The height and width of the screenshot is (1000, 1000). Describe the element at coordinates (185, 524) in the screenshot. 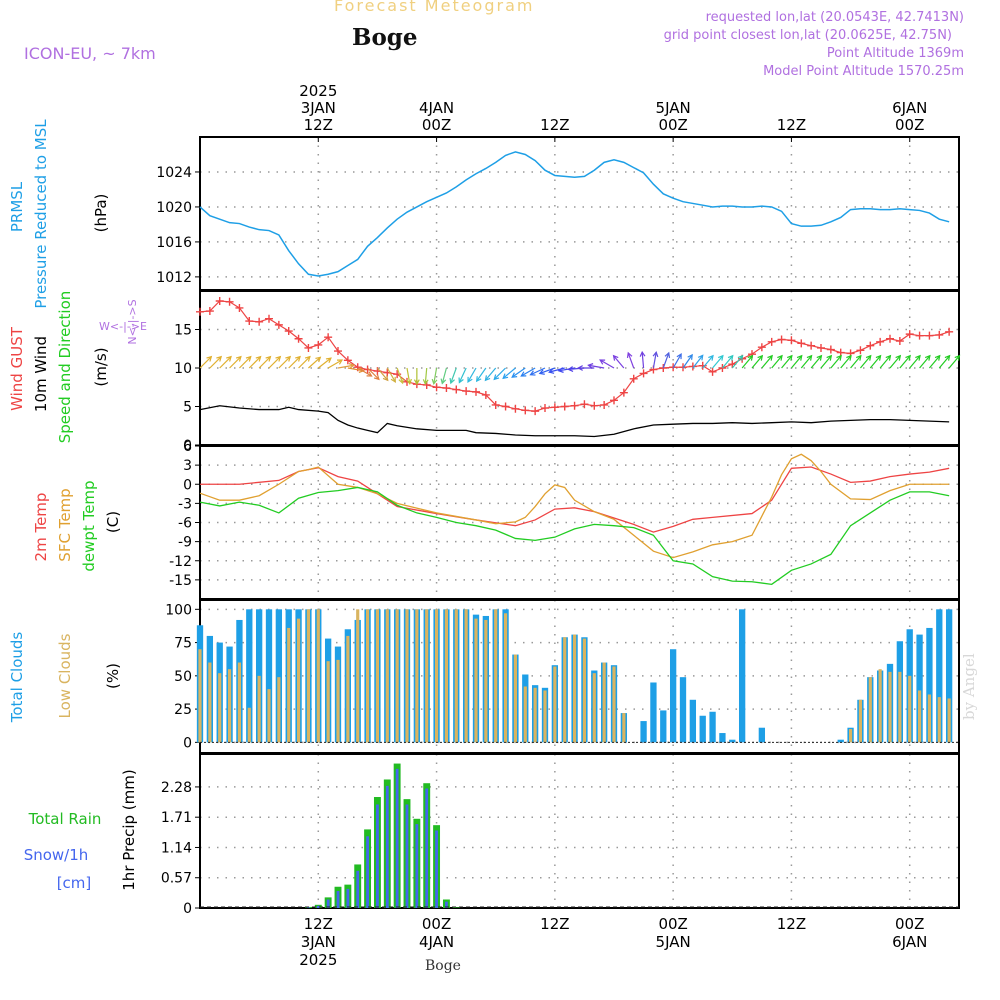

I see `temperature-ytick-label: -6` at that location.